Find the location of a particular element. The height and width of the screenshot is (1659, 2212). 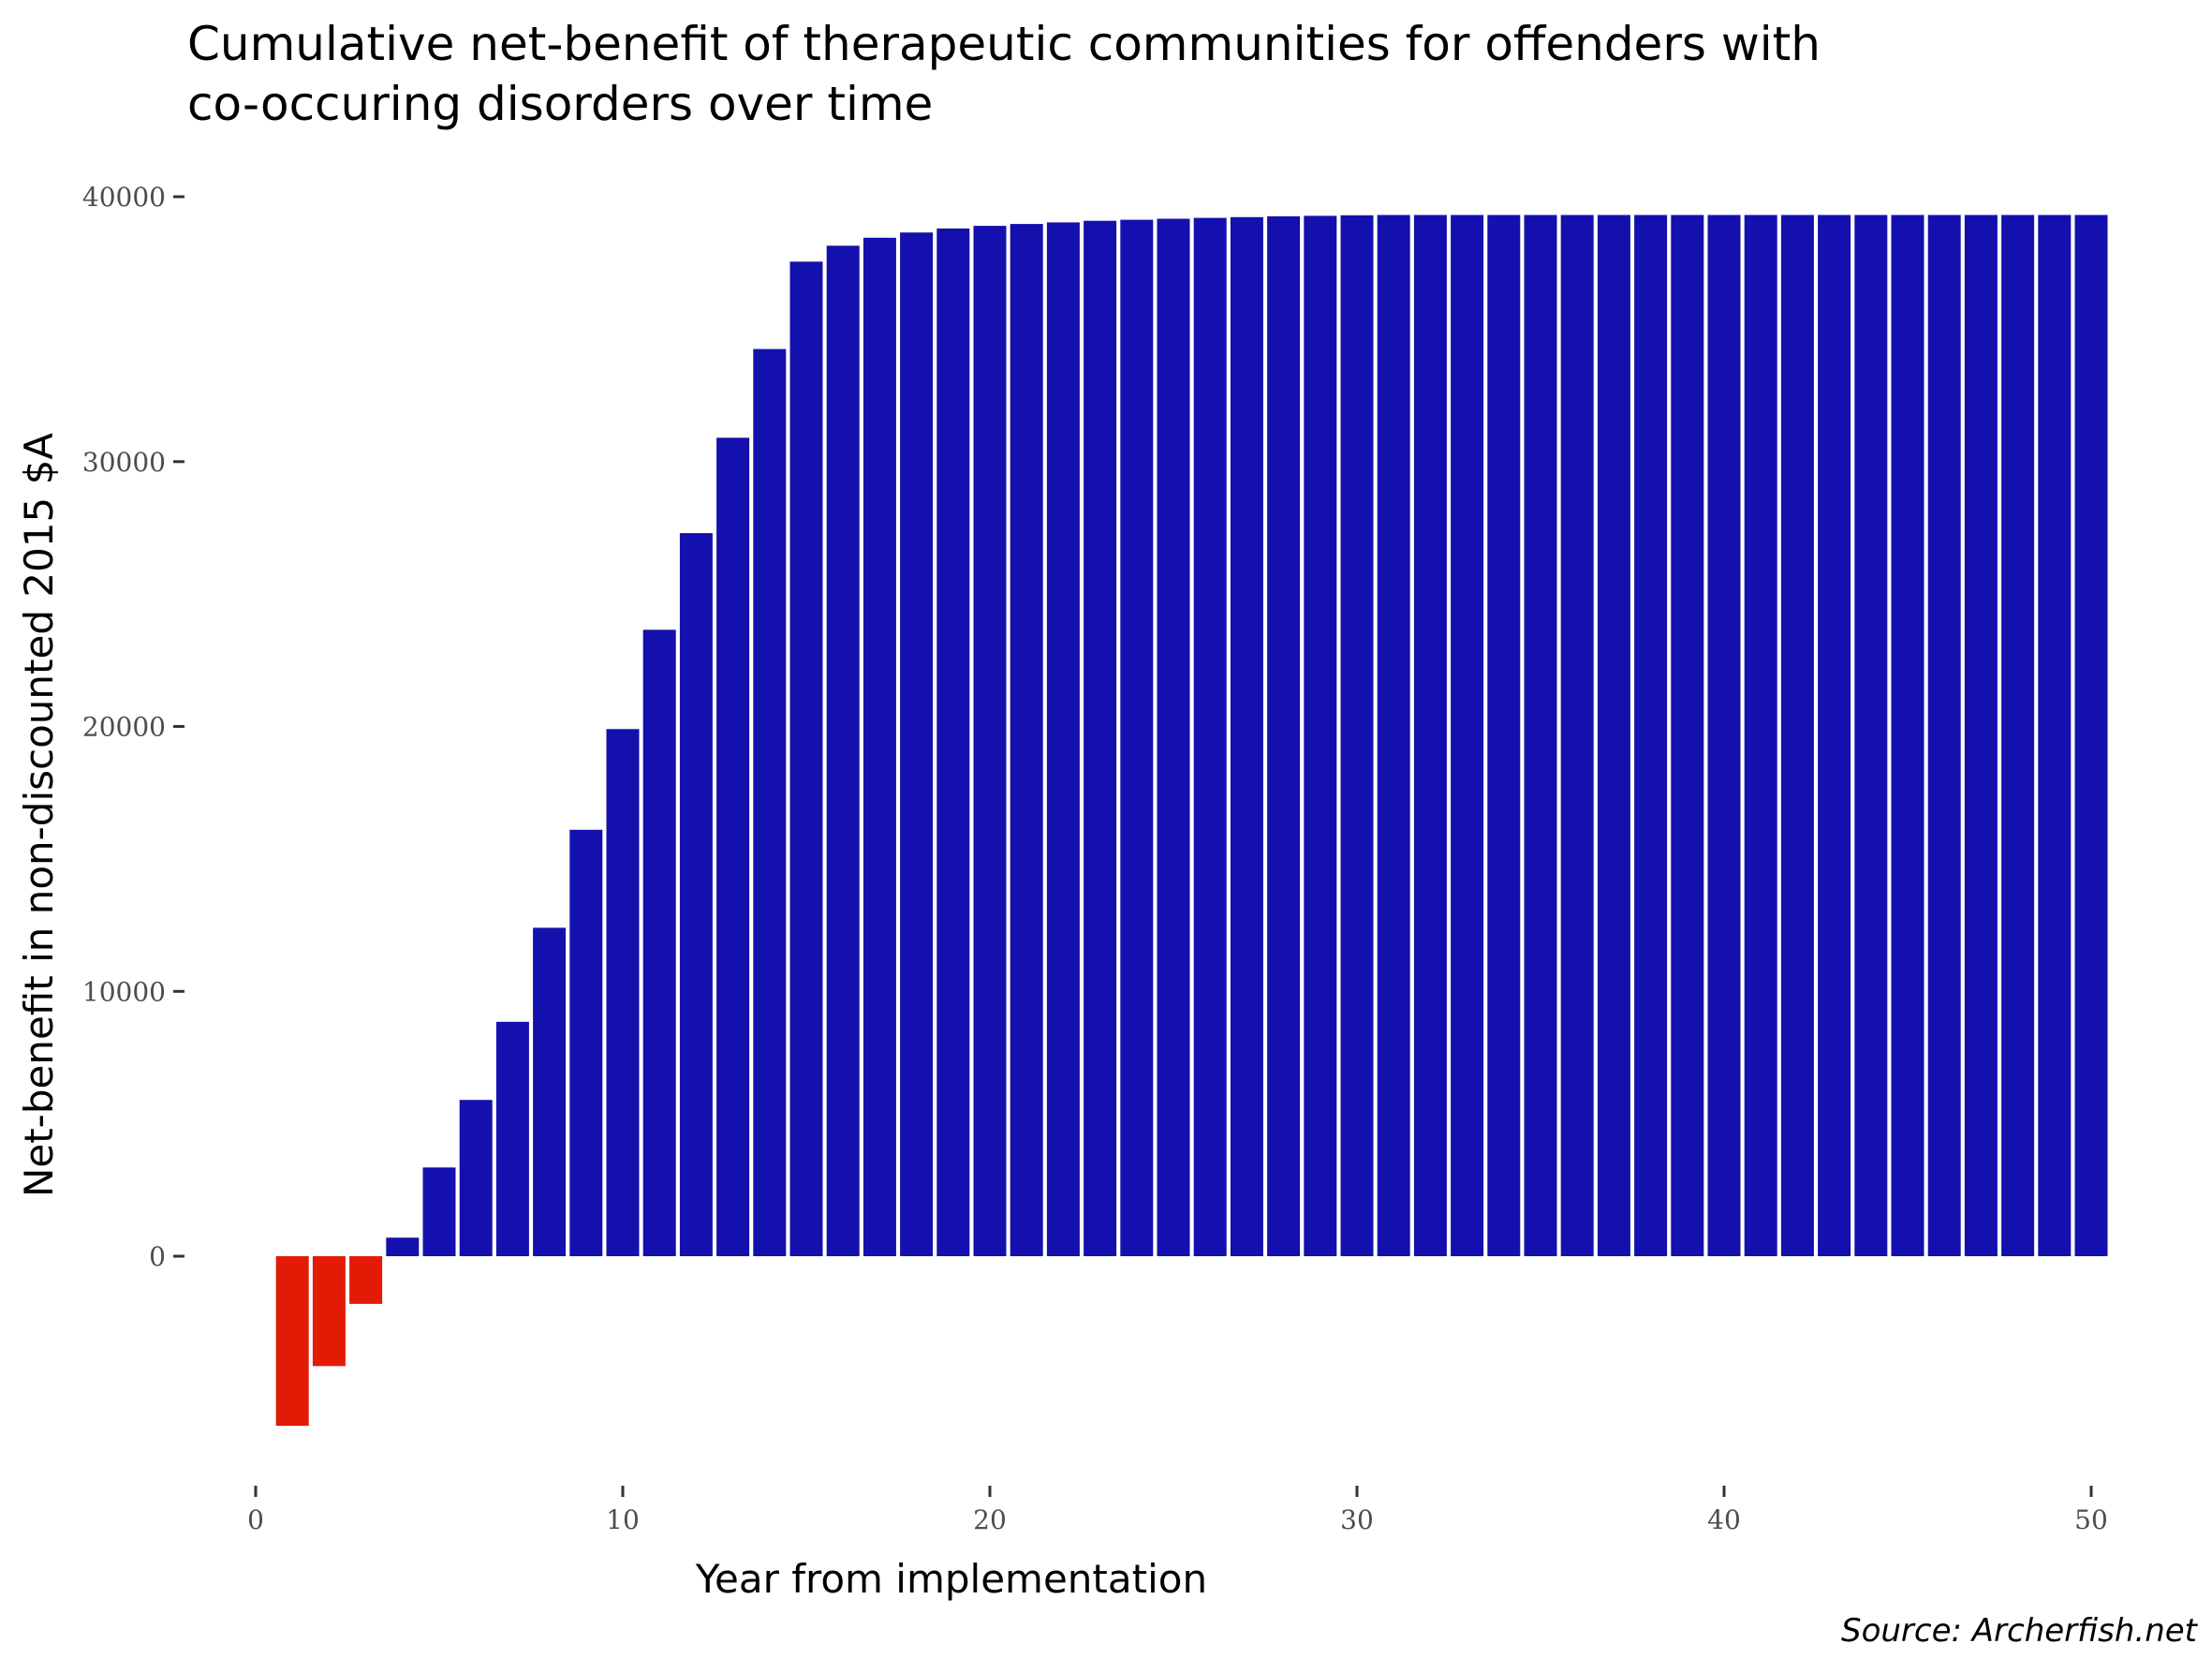

y-tick-label: 20000 is located at coordinates (124, 727).